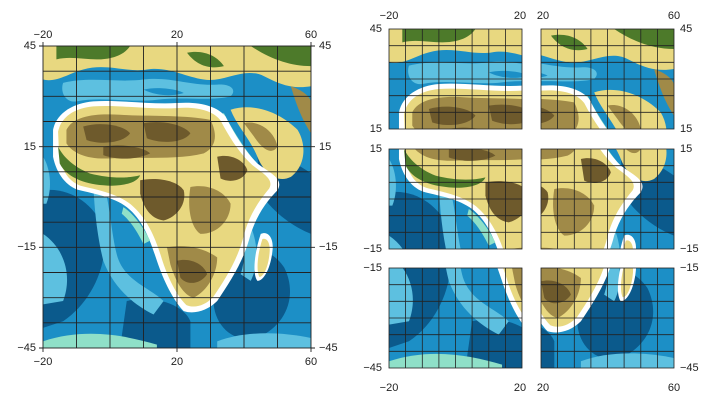  I want to click on main-bottom-label-c: 20, so click(177, 362).